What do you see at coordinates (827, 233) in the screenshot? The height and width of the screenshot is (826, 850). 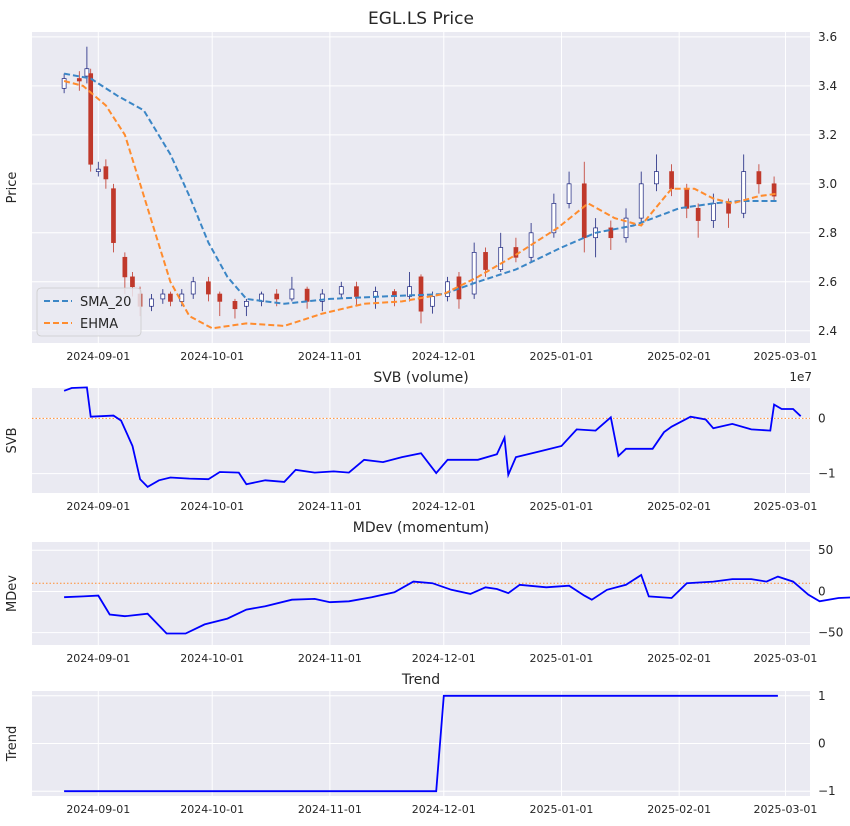 I see `y-tick-label: 2.8` at bounding box center [827, 233].